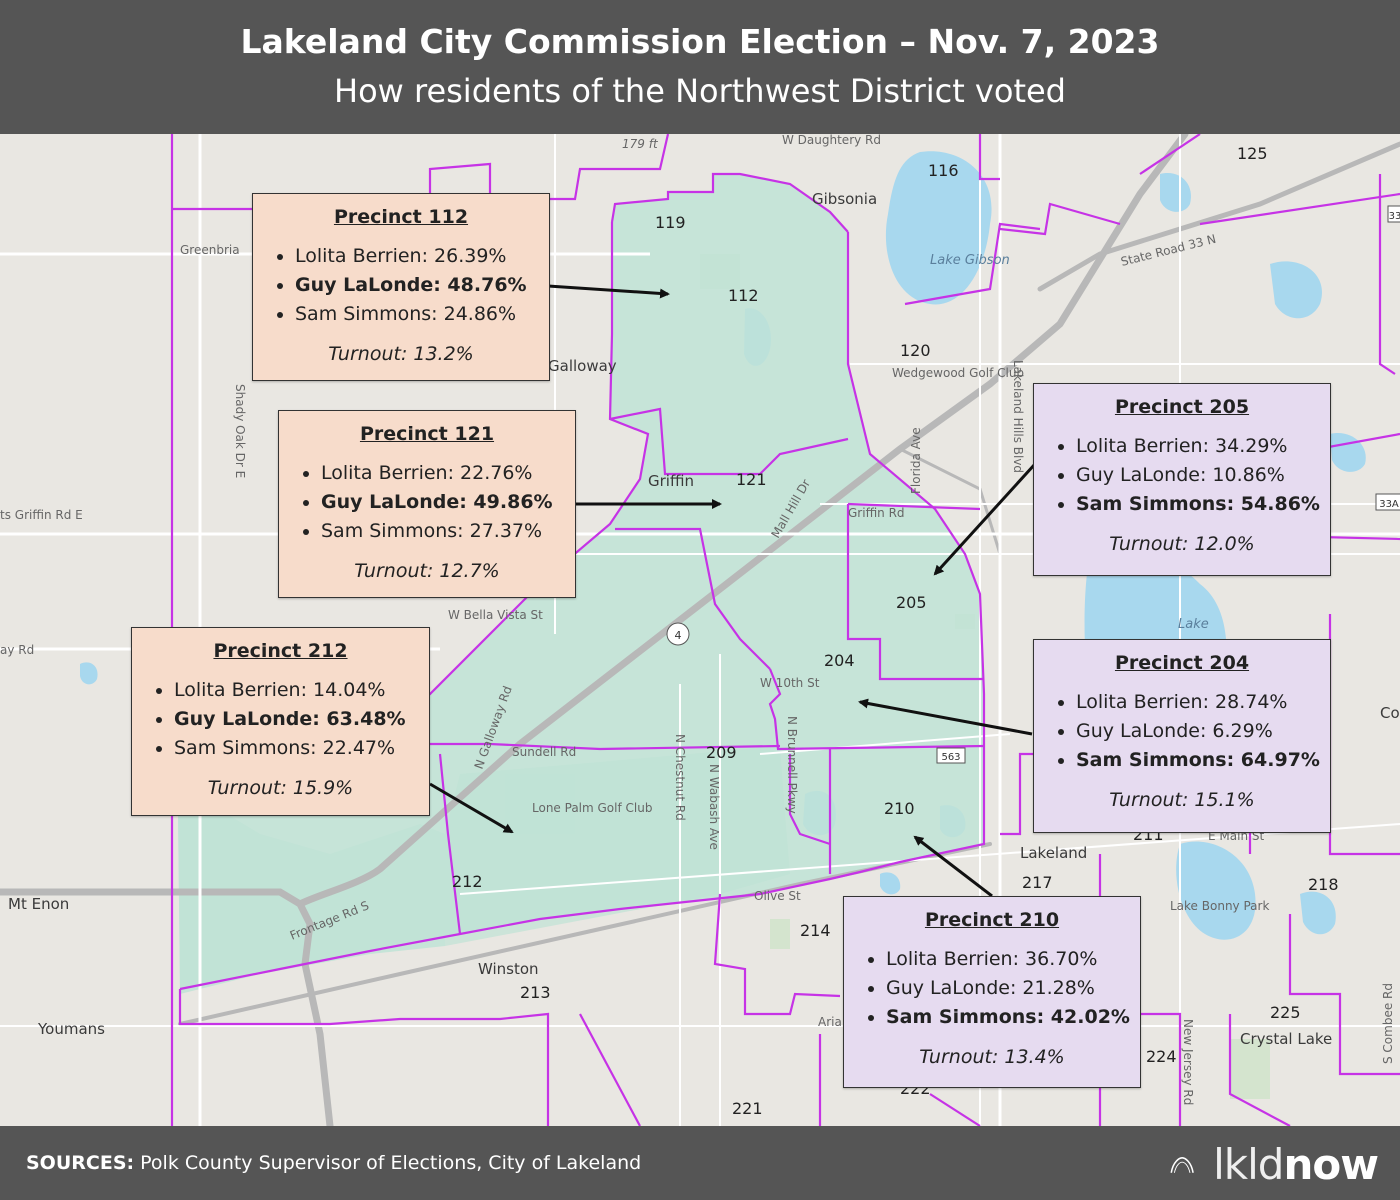  I want to click on lkldnow-logo-icon, so click(1209, 1165).